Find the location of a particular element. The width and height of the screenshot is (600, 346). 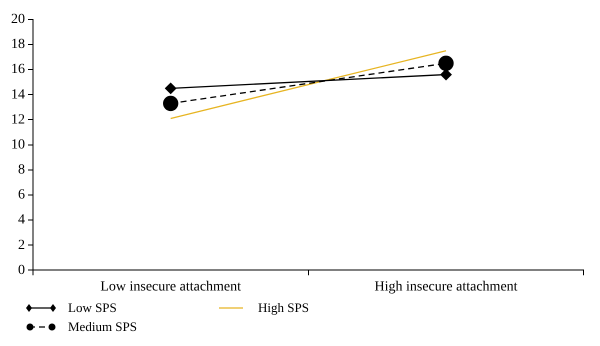

y-tick-label: 0 is located at coordinates (21, 270).